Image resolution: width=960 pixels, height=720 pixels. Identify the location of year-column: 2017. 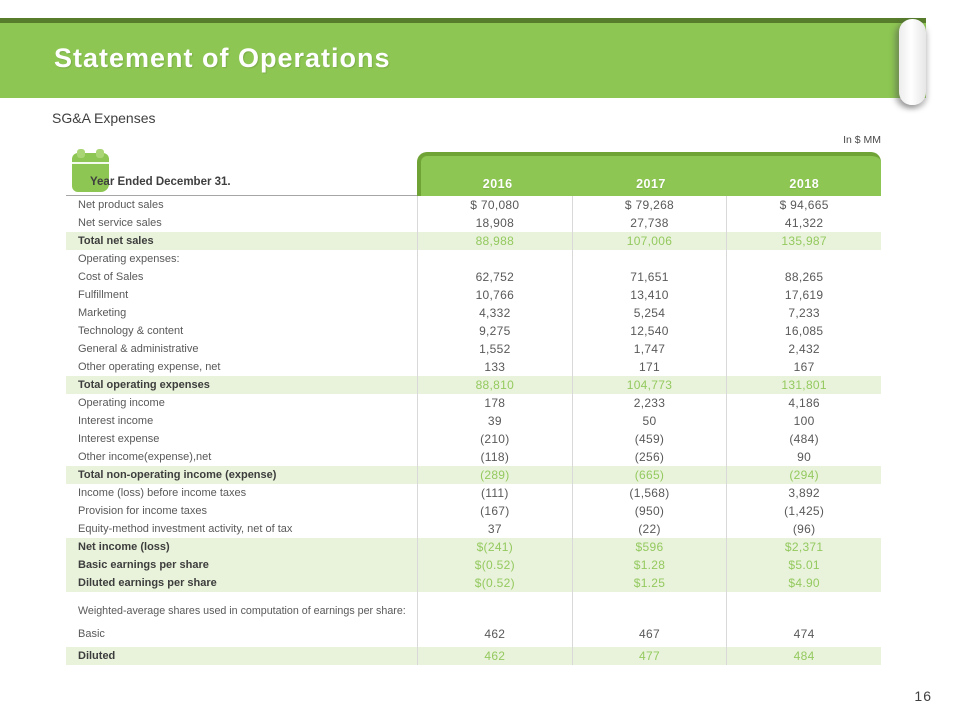
(651, 184).